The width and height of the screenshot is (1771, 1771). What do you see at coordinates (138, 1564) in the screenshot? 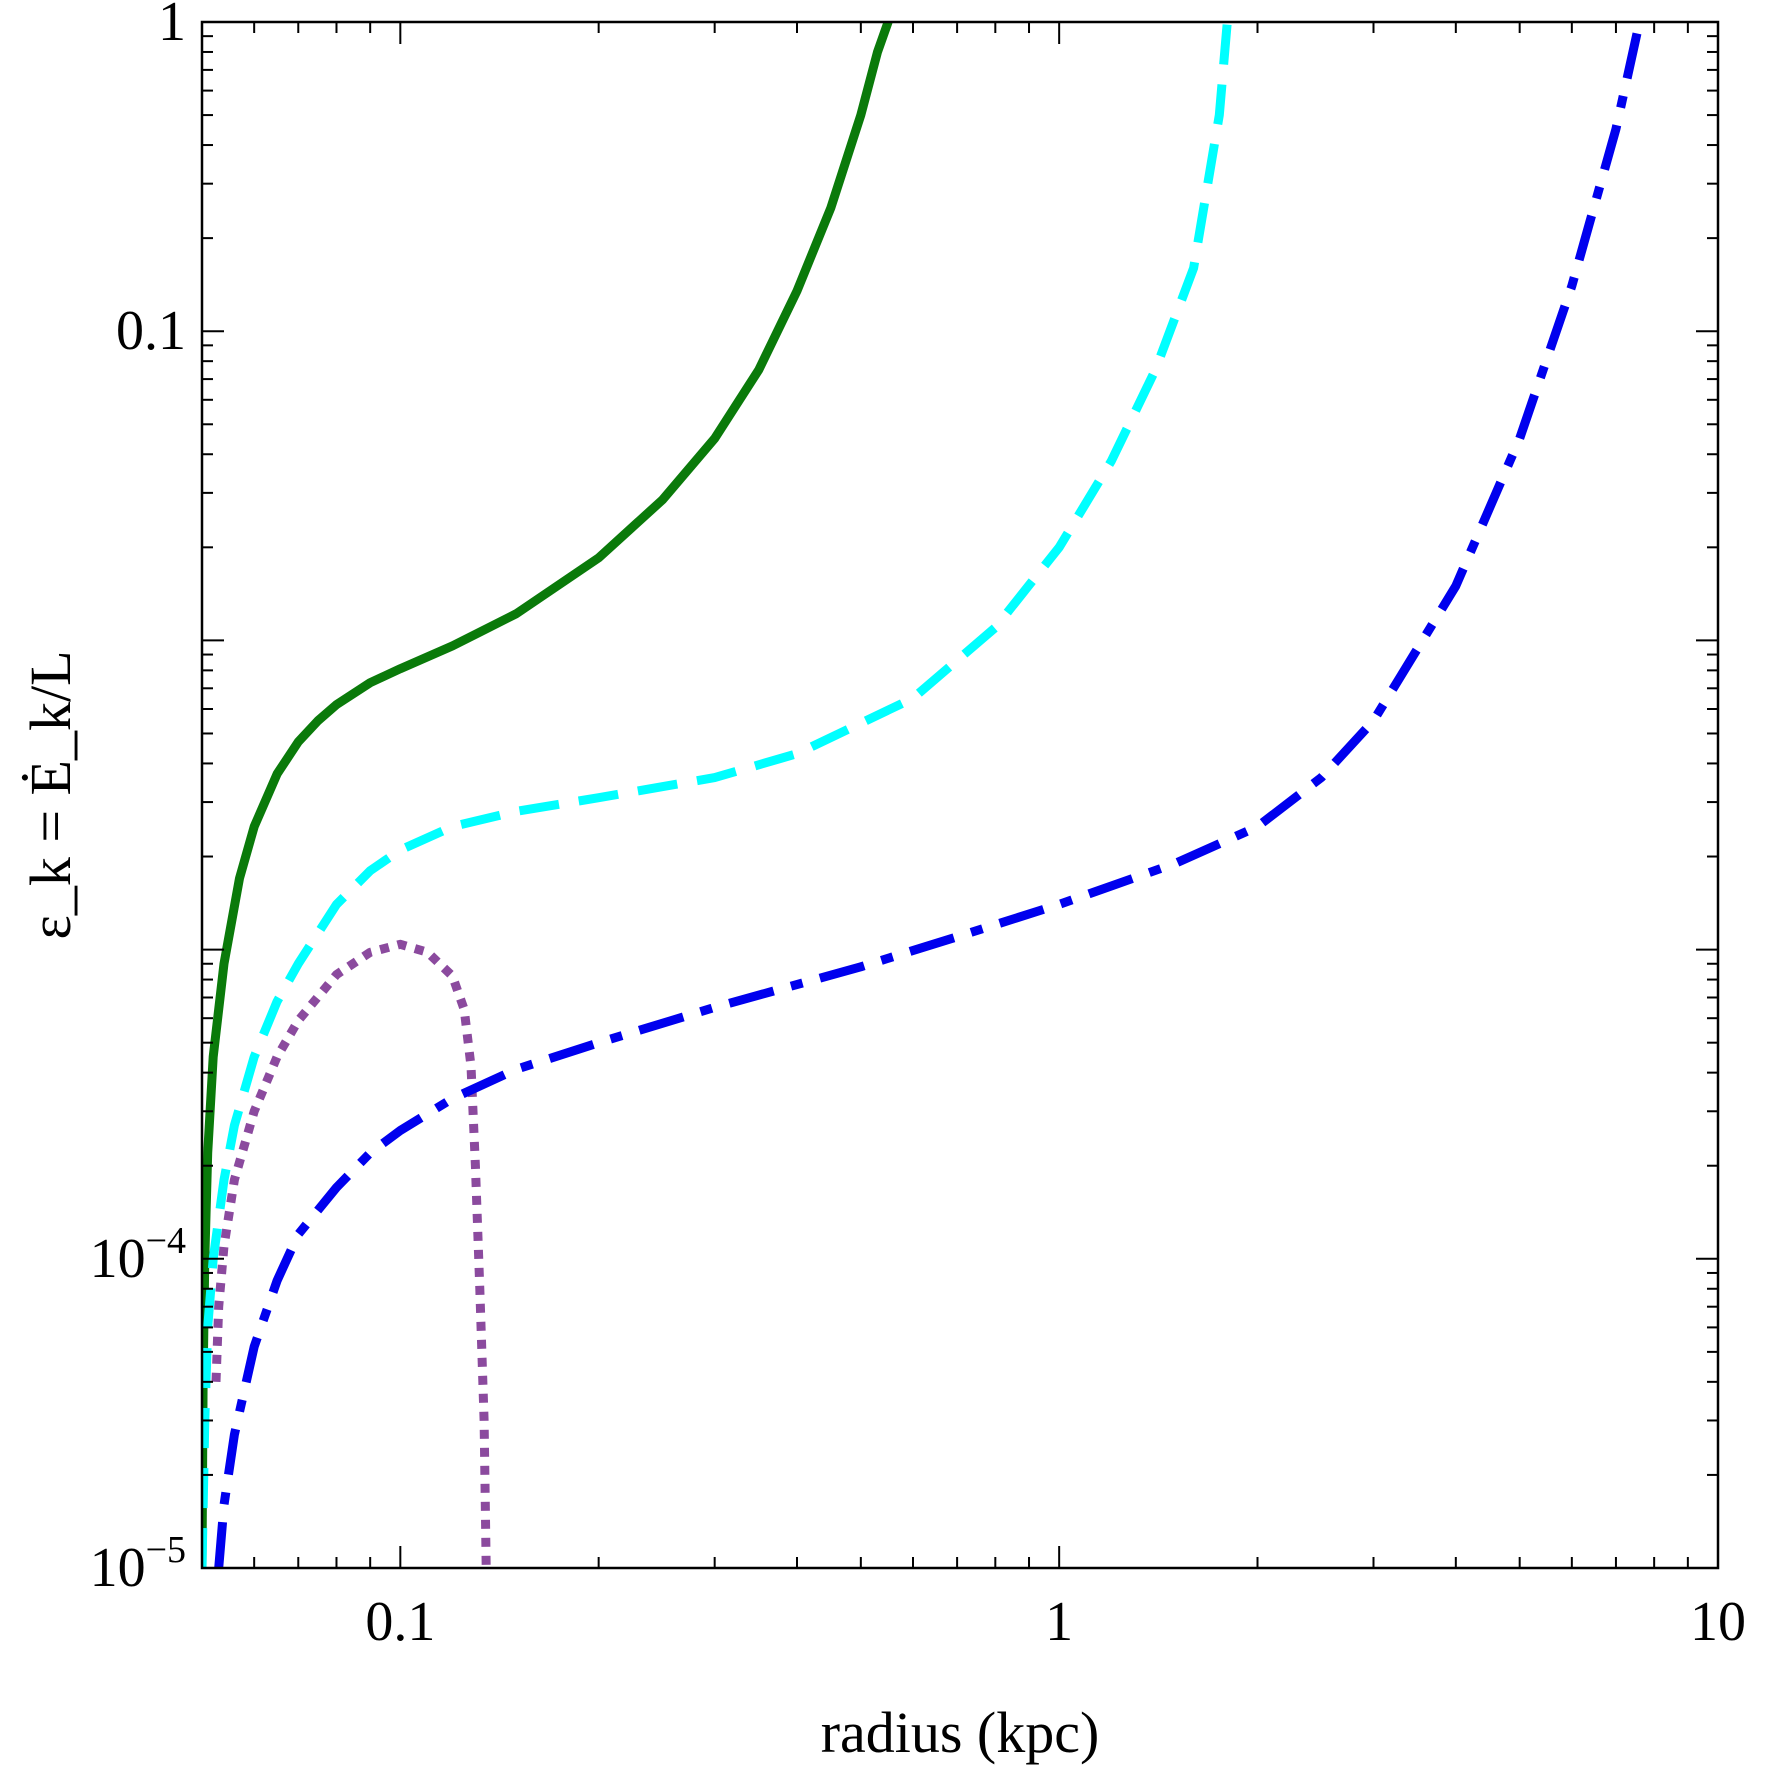
I see `y-tick-label: 10⁻⁵` at bounding box center [138, 1564].